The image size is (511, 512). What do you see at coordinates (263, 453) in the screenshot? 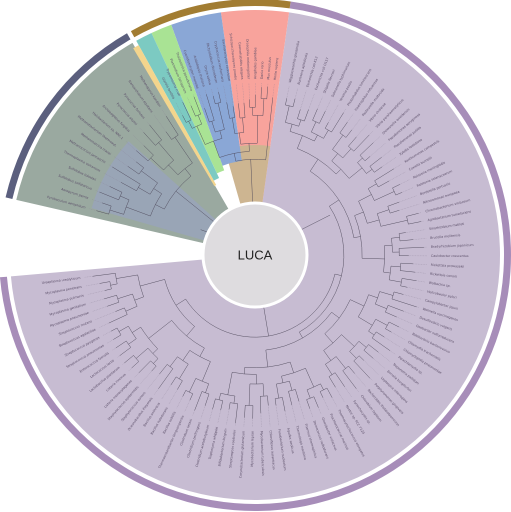
I see `leaf-label: Mycobacterium tuberculosis` at bounding box center [263, 453].